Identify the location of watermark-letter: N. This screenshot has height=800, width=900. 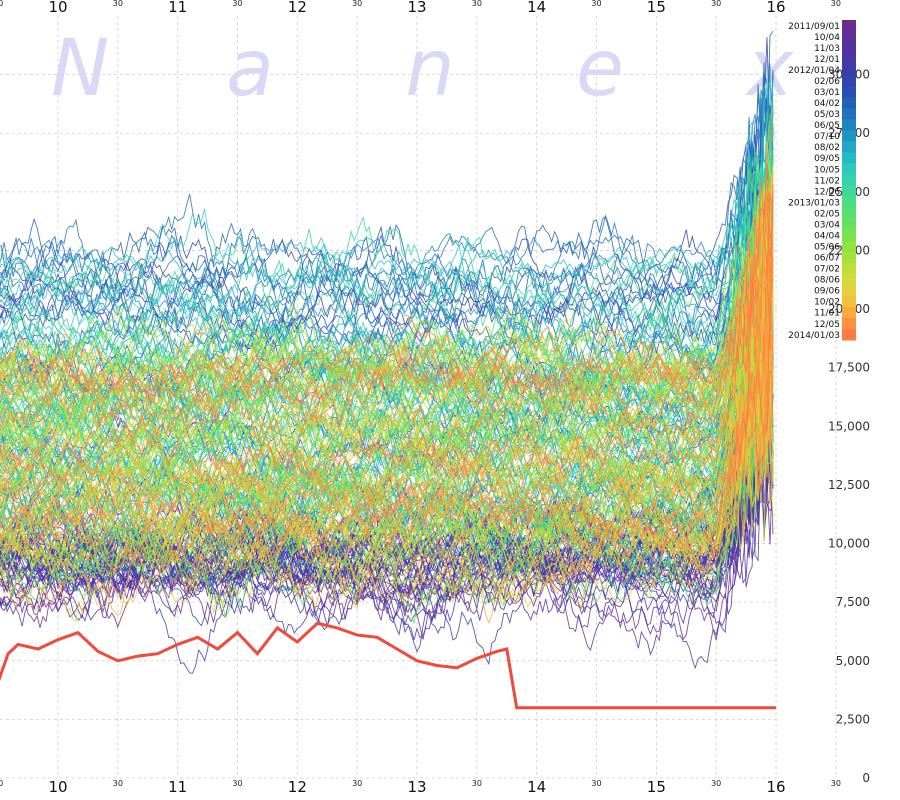
(80, 69).